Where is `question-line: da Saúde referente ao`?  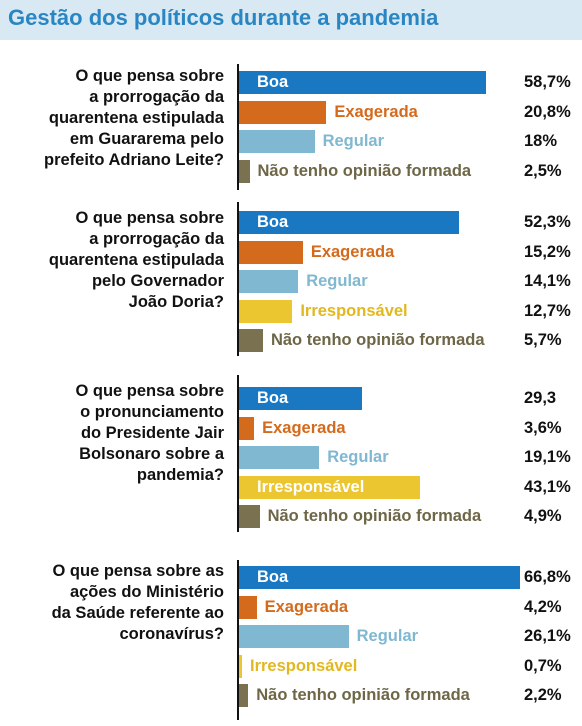 question-line: da Saúde referente ao is located at coordinates (137, 613).